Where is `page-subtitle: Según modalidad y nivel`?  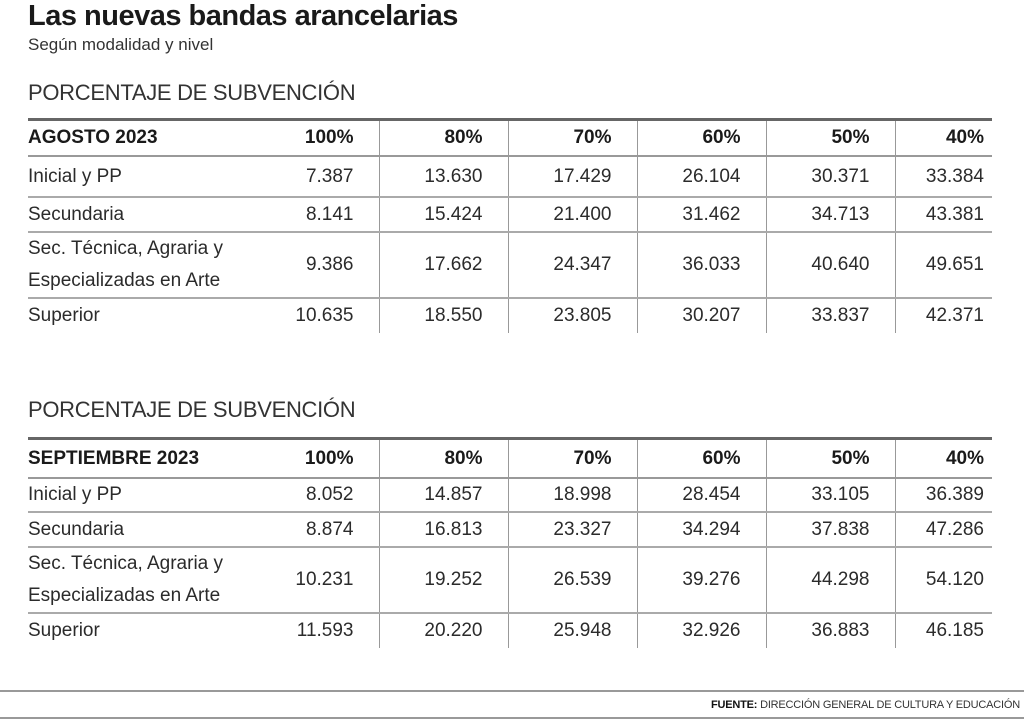
page-subtitle: Según modalidad y nivel is located at coordinates (121, 44).